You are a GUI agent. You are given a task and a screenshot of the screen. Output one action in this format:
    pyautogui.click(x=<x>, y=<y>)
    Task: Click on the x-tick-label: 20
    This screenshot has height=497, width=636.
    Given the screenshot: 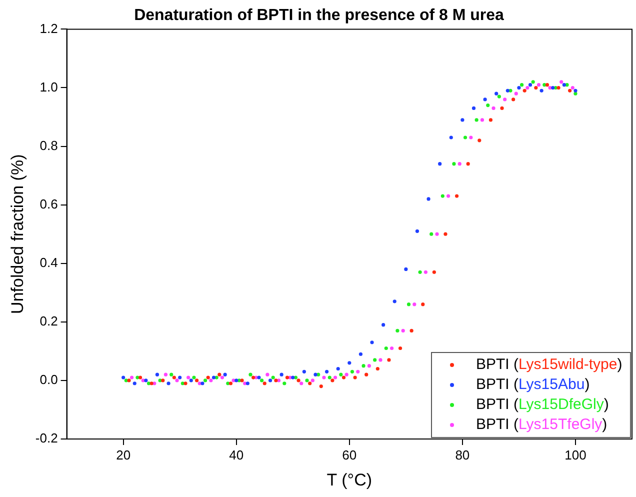 What is the action you would take?
    pyautogui.click(x=123, y=454)
    